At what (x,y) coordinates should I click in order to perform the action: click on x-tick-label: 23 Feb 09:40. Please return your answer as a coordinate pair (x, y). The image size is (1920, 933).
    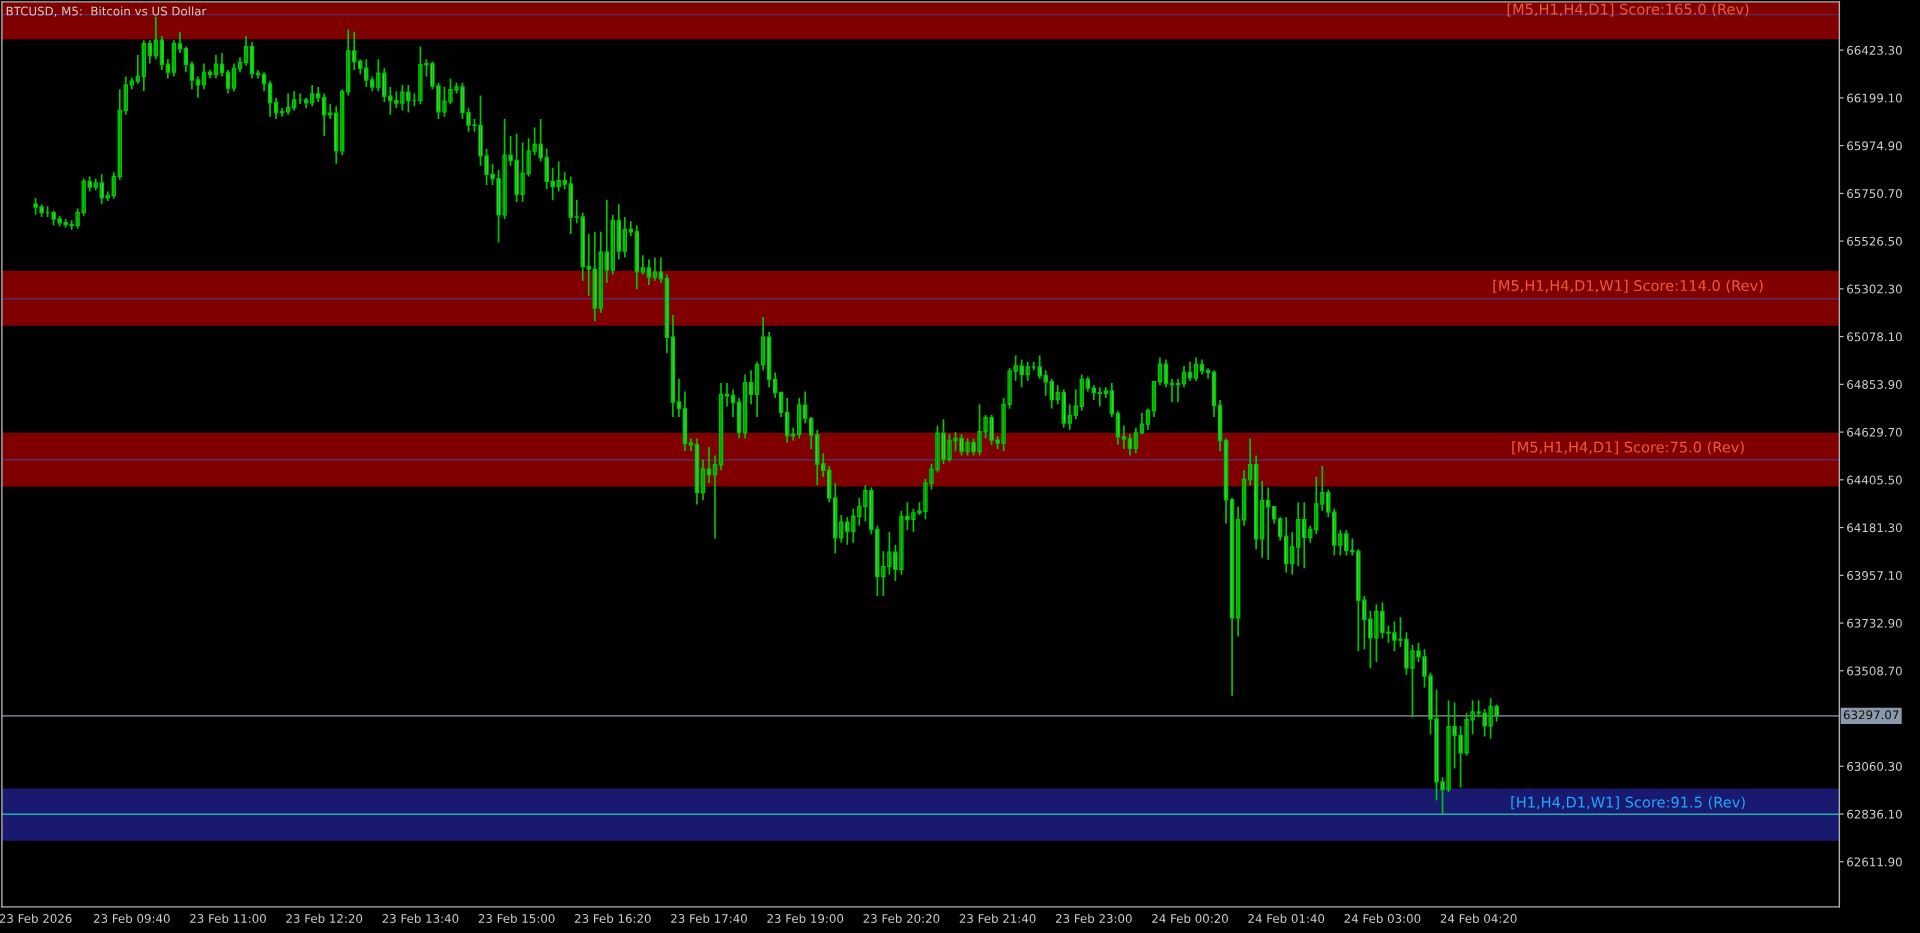
    Looking at the image, I should click on (131, 918).